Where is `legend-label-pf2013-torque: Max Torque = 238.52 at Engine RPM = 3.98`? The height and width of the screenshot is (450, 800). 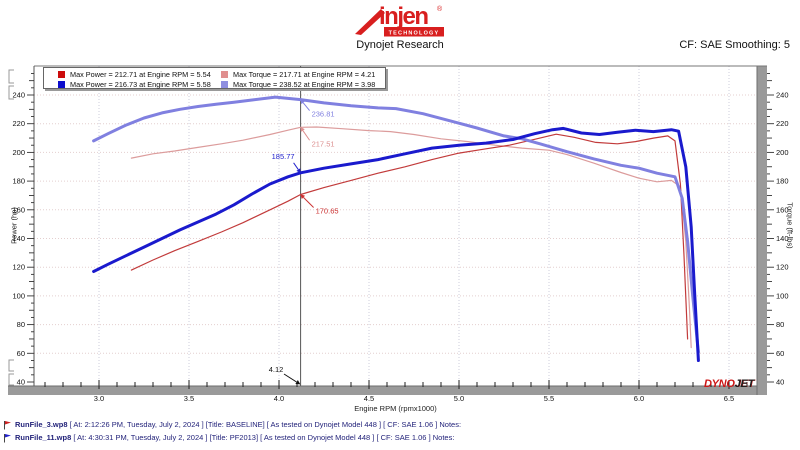
legend-label-pf2013-torque: Max Torque = 238.52 at Engine RPM = 3.98 is located at coordinates (304, 84).